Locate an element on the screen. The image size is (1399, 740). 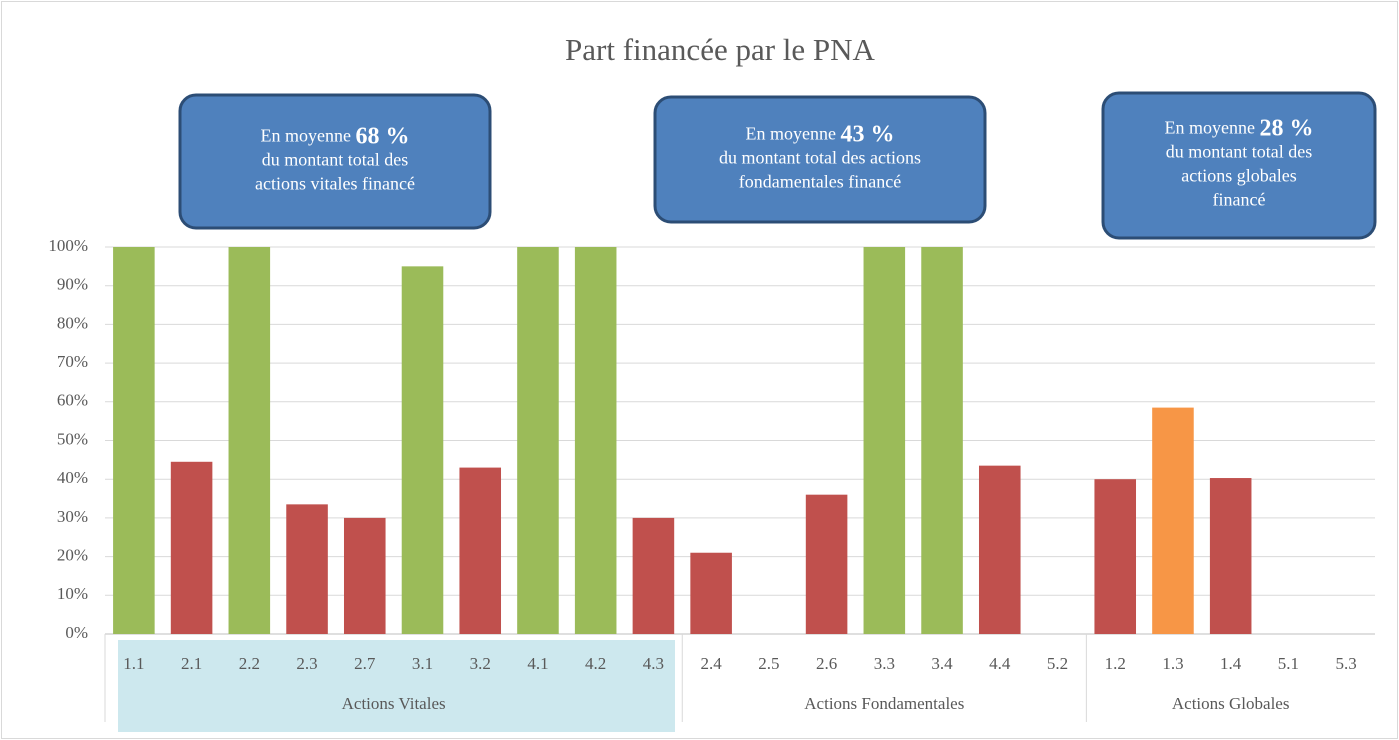
x-tick-label: 1.1 is located at coordinates (133, 663).